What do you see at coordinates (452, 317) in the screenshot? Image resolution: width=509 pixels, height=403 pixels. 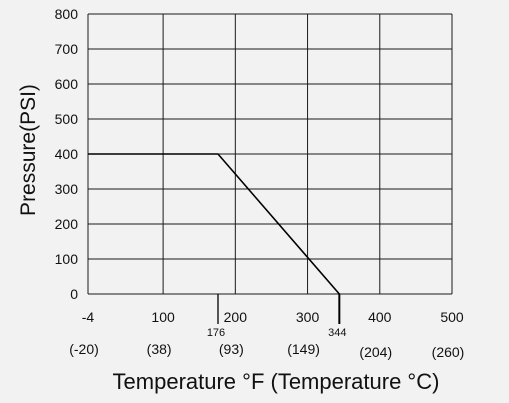 I see `x-tick-label: 500` at bounding box center [452, 317].